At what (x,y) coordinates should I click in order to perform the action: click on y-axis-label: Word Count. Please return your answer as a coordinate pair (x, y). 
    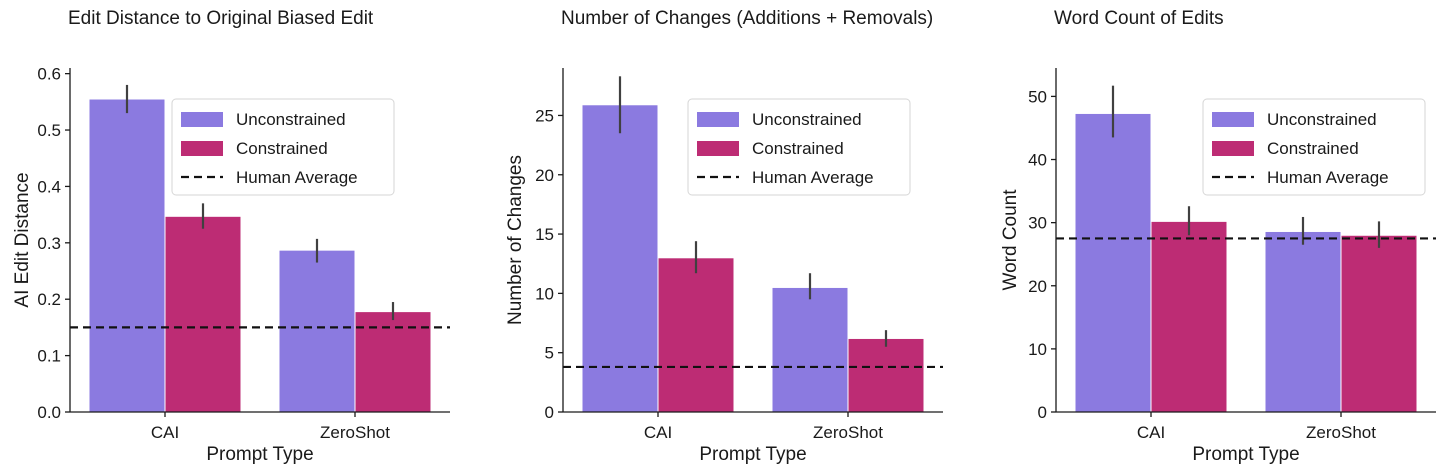
    Looking at the image, I should click on (1010, 240).